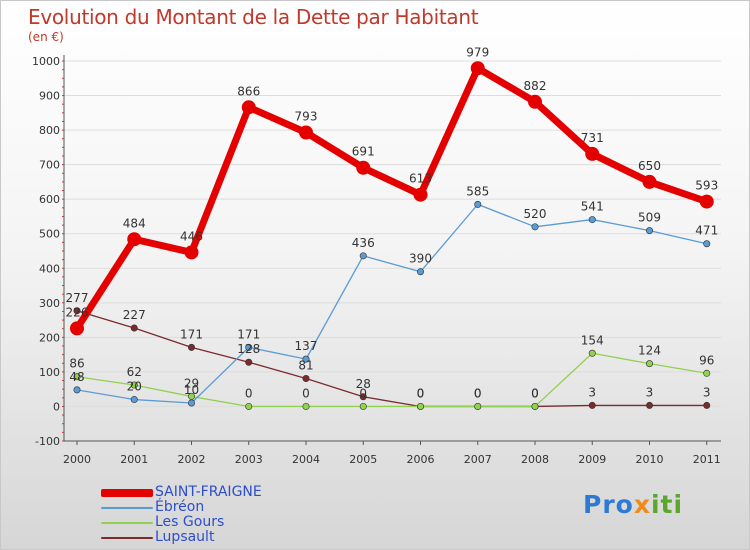 The image size is (750, 550). I want to click on data-label: 48, so click(76, 377).